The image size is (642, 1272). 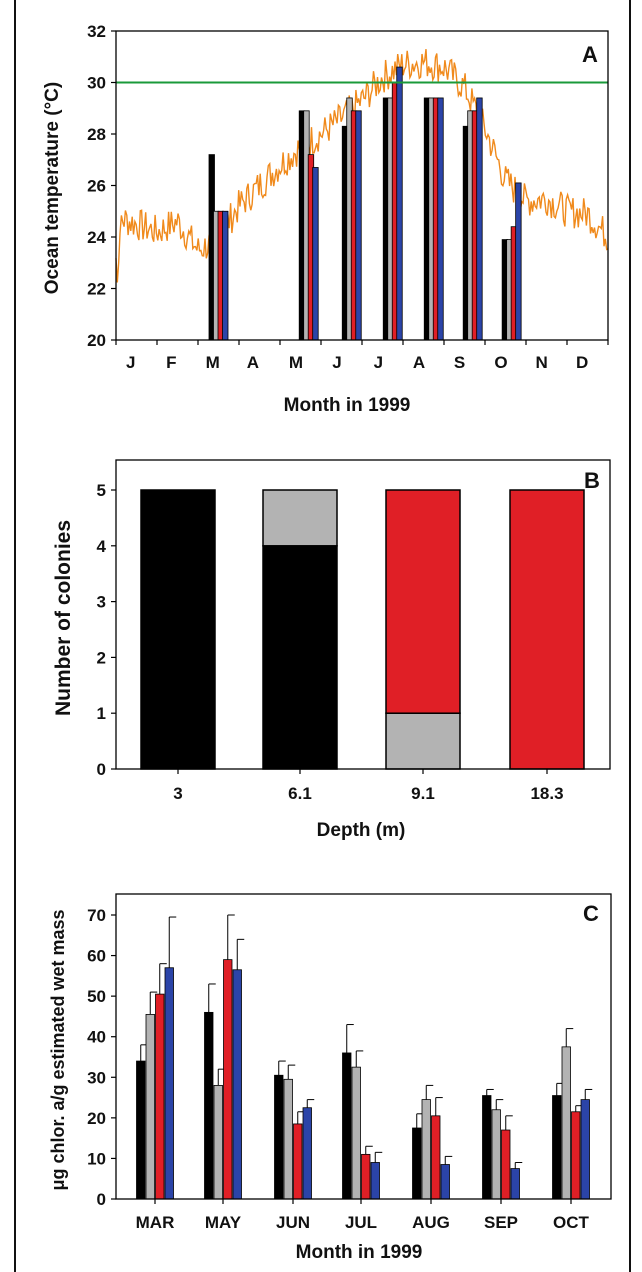 I want to click on y-tick-label: 24, so click(x=96, y=237).